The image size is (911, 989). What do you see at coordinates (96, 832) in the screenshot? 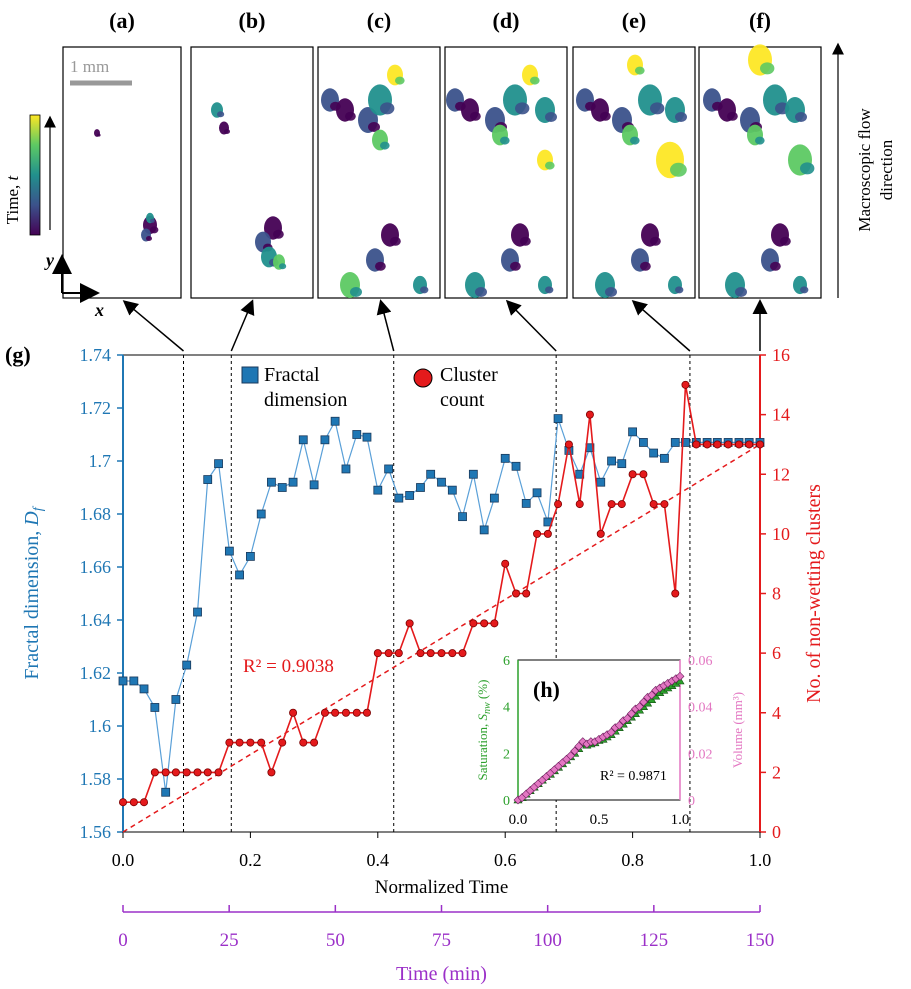
I see `left-y-tick-label: 1.56` at bounding box center [96, 832].